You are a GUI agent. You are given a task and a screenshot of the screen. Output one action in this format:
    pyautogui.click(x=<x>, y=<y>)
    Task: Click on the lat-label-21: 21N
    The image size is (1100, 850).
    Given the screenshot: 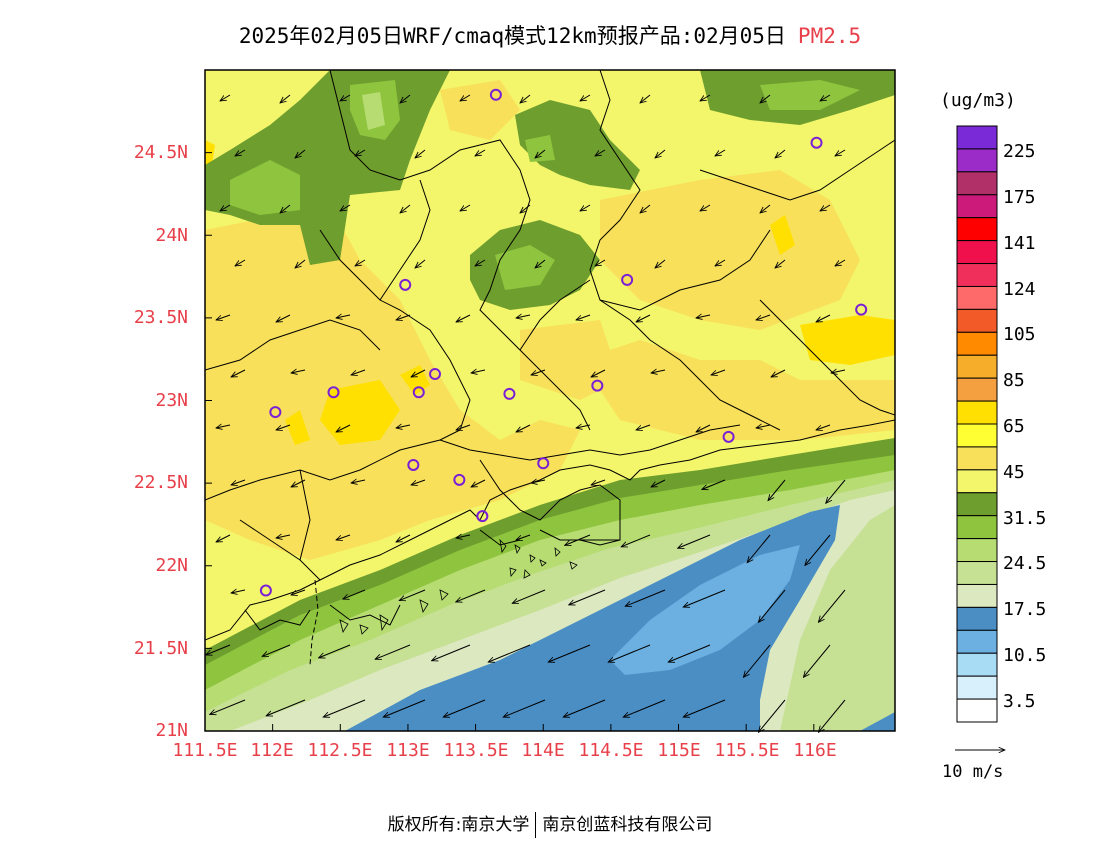 What is the action you would take?
    pyautogui.click(x=171, y=730)
    